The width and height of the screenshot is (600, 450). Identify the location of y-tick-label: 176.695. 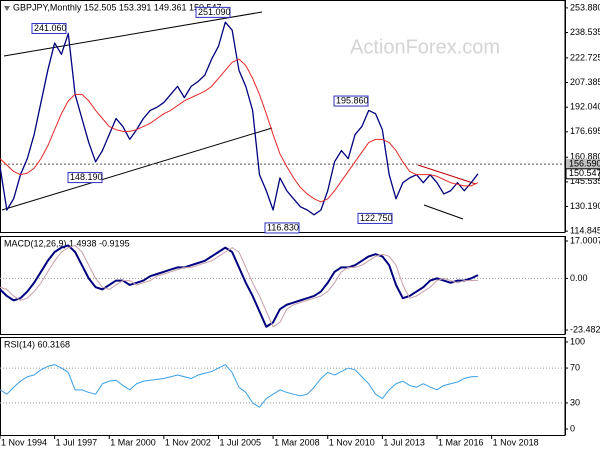
(585, 131).